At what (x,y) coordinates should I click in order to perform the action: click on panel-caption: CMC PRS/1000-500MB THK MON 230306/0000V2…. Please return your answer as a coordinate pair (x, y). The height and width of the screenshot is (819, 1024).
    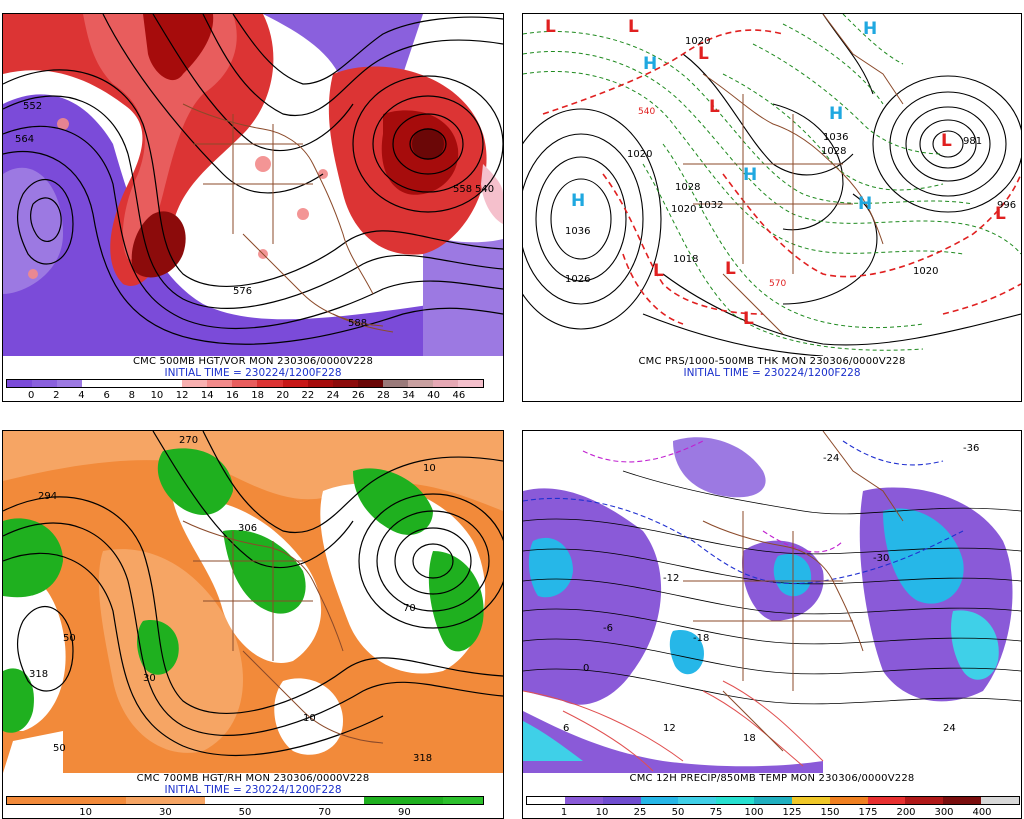
    Looking at the image, I should click on (772, 361).